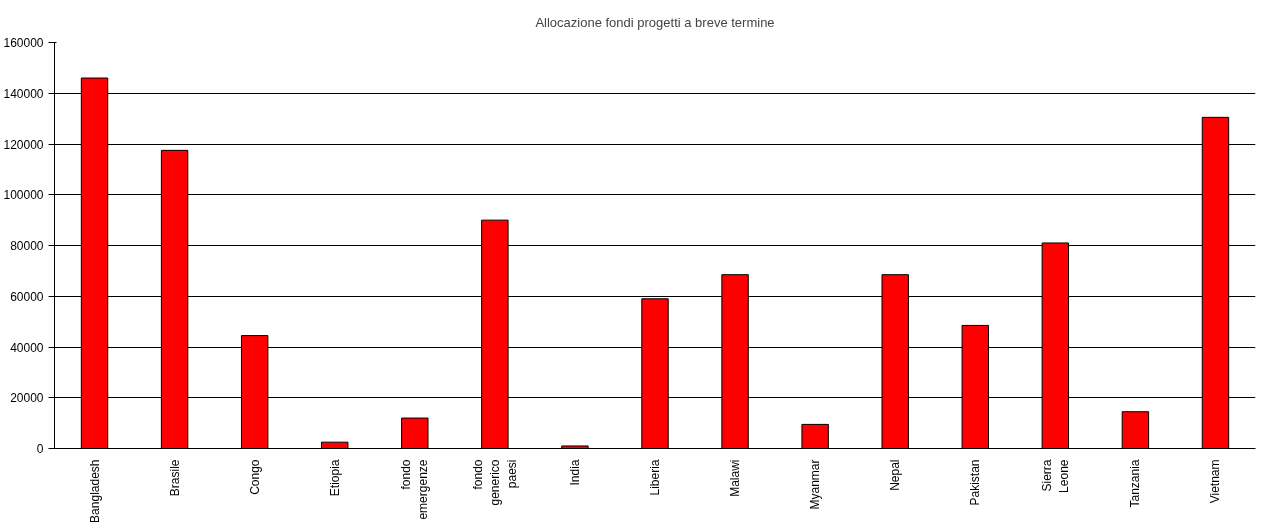 This screenshot has height=532, width=1275. What do you see at coordinates (27, 398) in the screenshot?
I see `y-tick-label: 20000` at bounding box center [27, 398].